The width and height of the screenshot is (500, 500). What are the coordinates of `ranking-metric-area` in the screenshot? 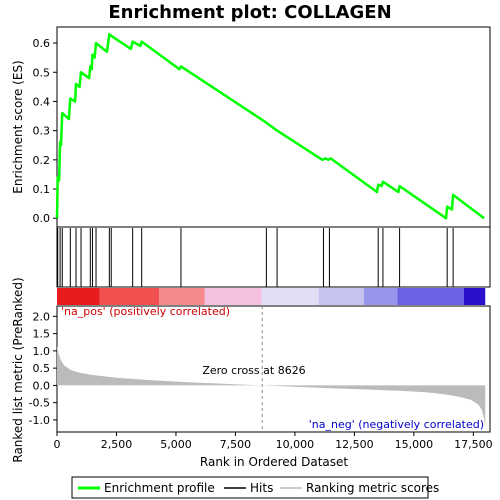 It's located at (271, 387).